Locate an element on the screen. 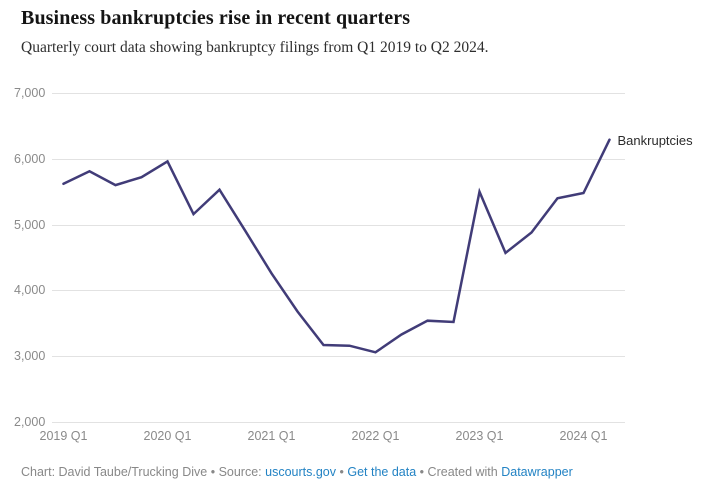 This screenshot has width=702, height=489. datawrapper-link: Datawrapper is located at coordinates (537, 472).